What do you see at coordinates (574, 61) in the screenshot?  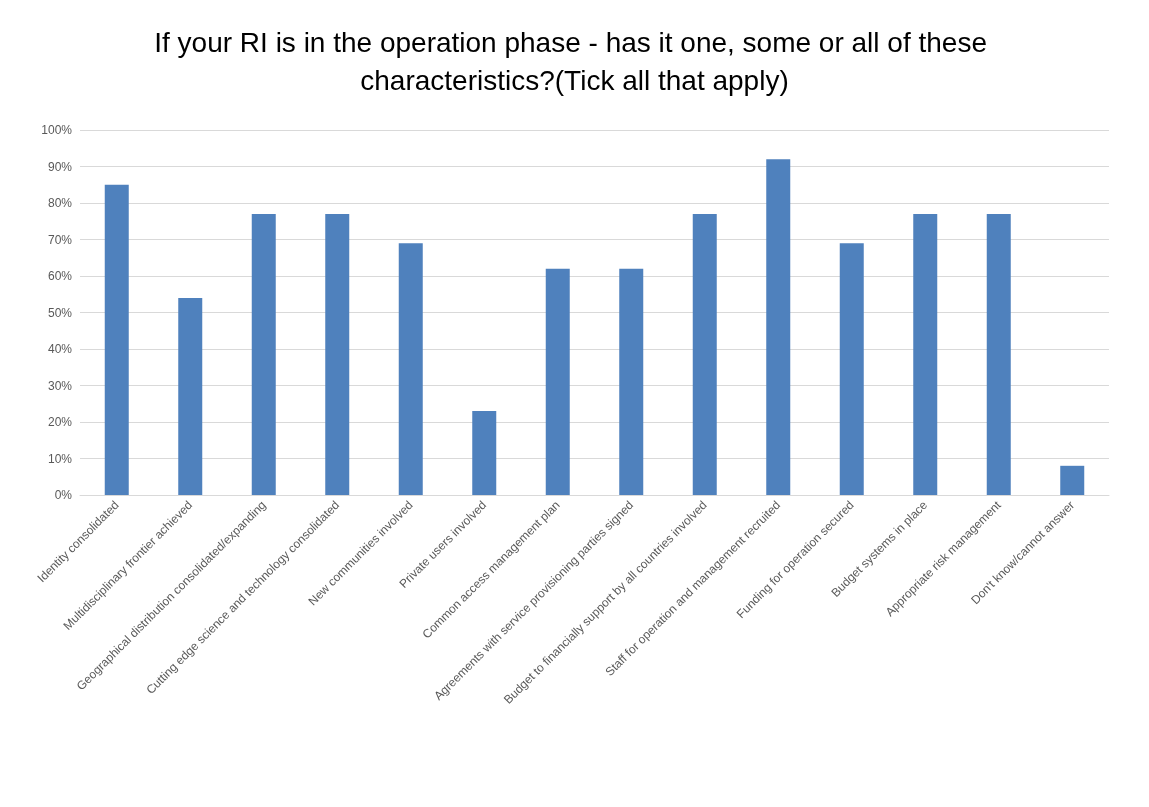 I see `chart-title: If your RI is in the operation phase - has it one, some or all of these characteristics?(Tick all that apply)` at bounding box center [574, 61].